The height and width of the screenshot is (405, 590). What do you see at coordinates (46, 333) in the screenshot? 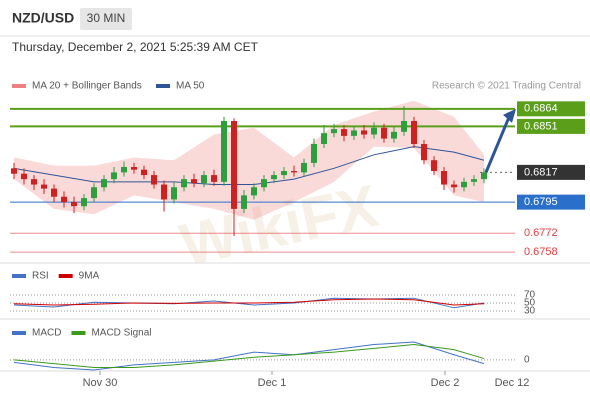
I see `legend-label: MACD` at bounding box center [46, 333].